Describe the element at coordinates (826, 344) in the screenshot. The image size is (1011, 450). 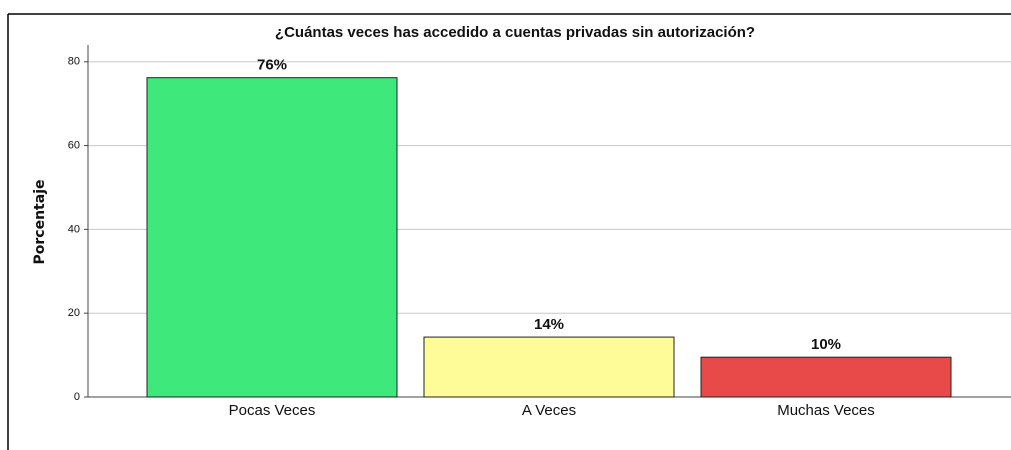
I see `data-label: 10%` at that location.